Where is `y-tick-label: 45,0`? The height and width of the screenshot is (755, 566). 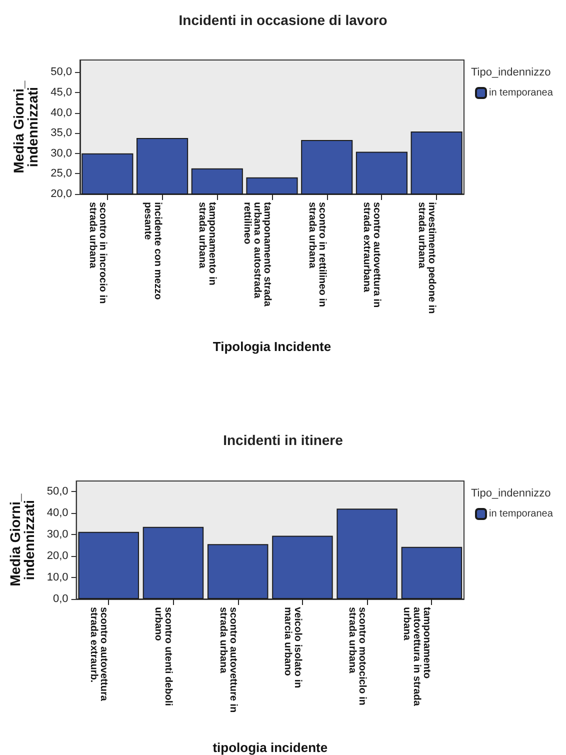
y-tick-label: 45,0 is located at coordinates (61, 92).